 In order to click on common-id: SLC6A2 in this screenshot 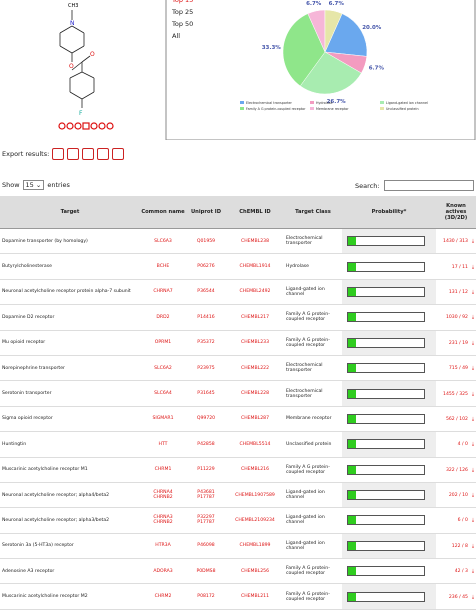, I will do `click(163, 368)`.